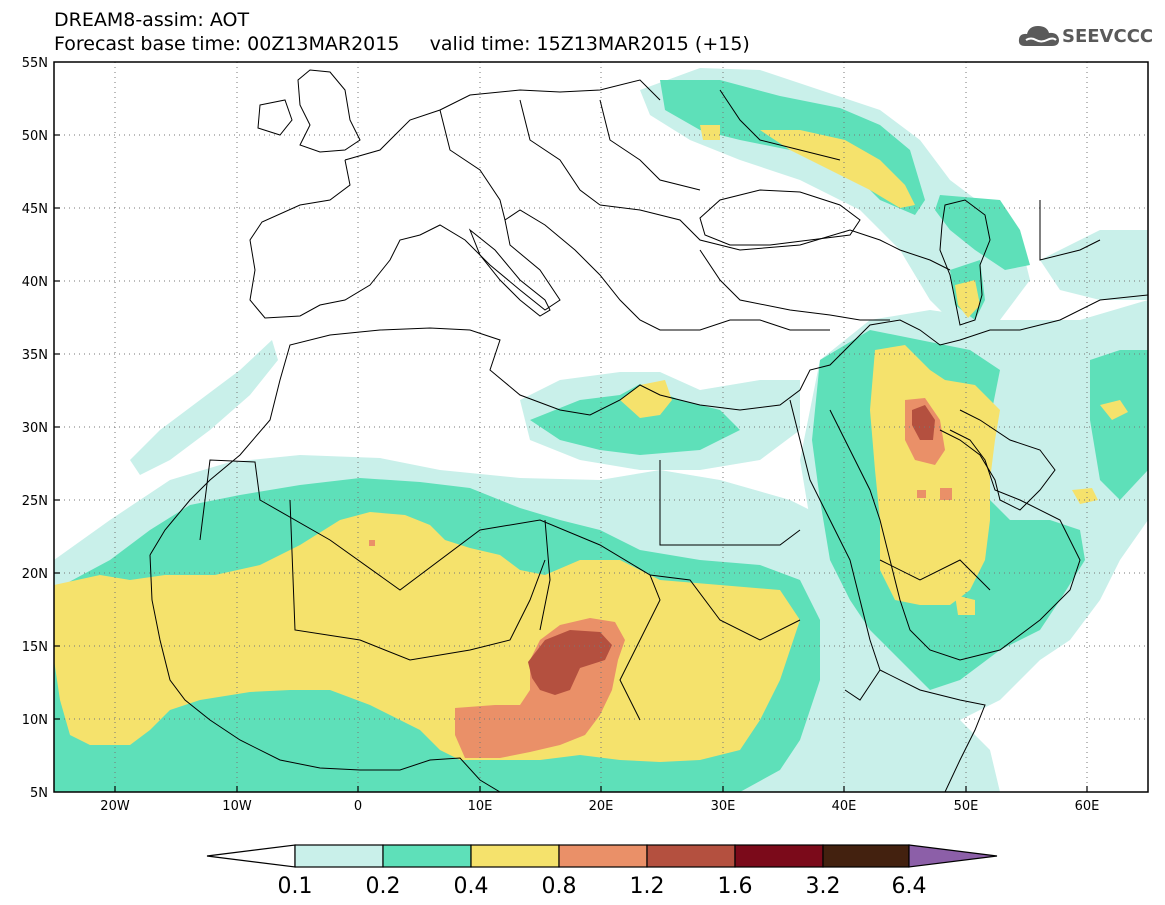 Image resolution: width=1165 pixels, height=905 pixels. Describe the element at coordinates (35, 63) in the screenshot. I see `lat-tick-label: 55N` at that location.